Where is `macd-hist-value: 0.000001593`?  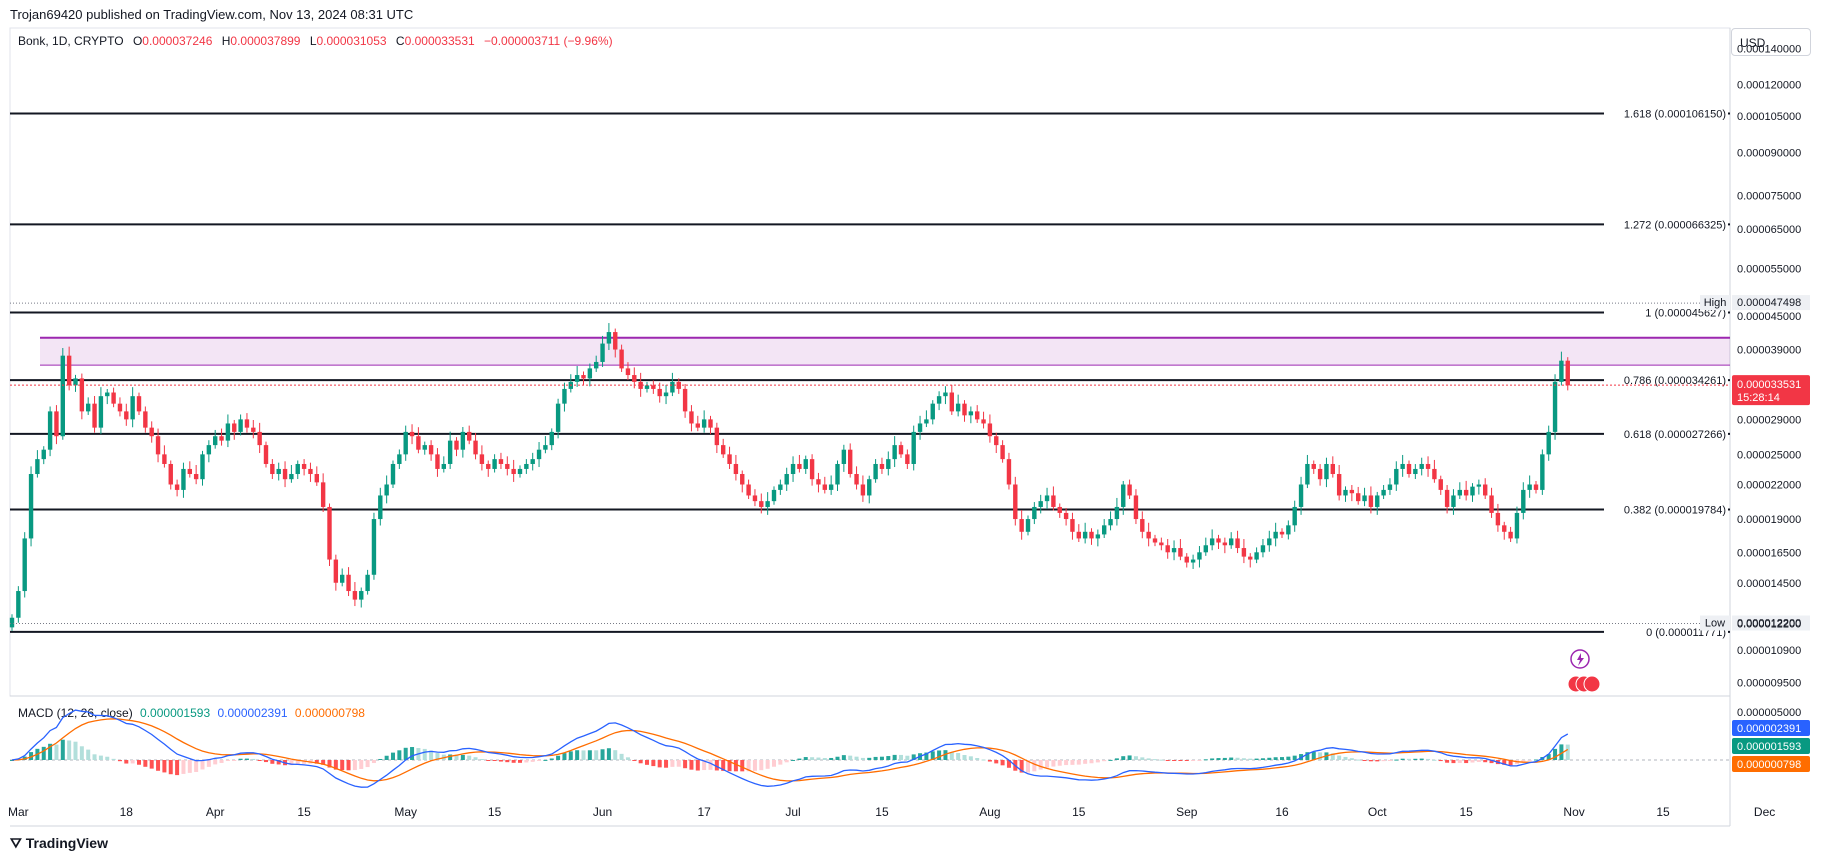 macd-hist-value: 0.000001593 is located at coordinates (175, 713).